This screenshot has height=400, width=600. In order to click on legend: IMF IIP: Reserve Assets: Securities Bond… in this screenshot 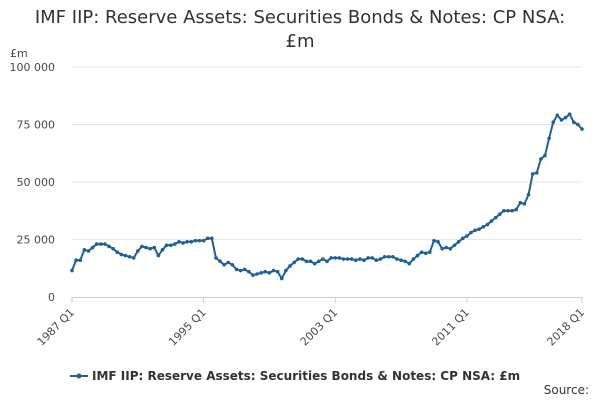, I will do `click(295, 376)`.